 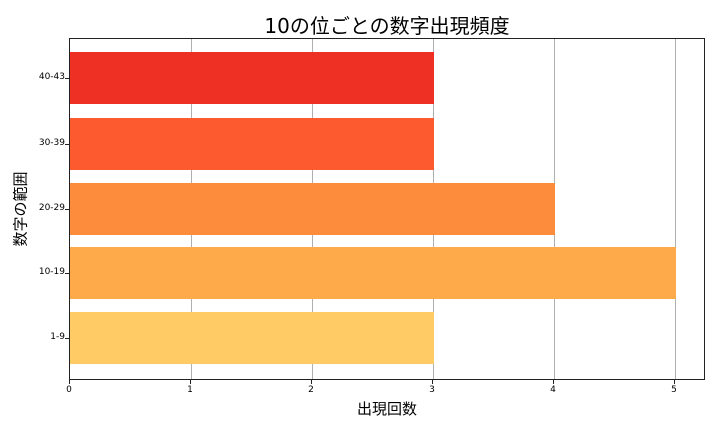 I want to click on xtick-label-1: 1, so click(x=190, y=390).